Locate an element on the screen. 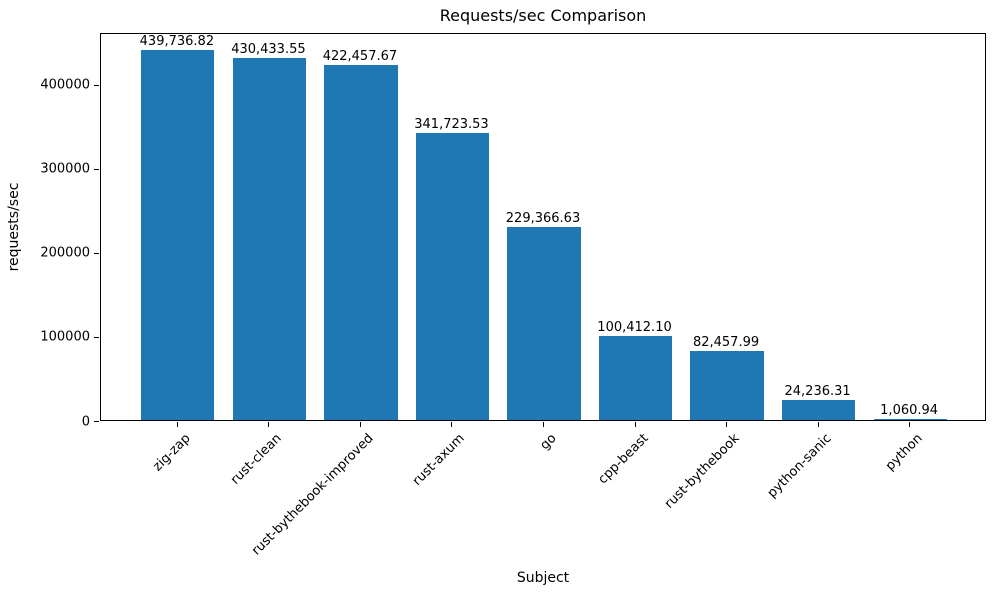 Image resolution: width=1000 pixels, height=600 pixels. bar-value-label: 229,366.63 is located at coordinates (543, 219).